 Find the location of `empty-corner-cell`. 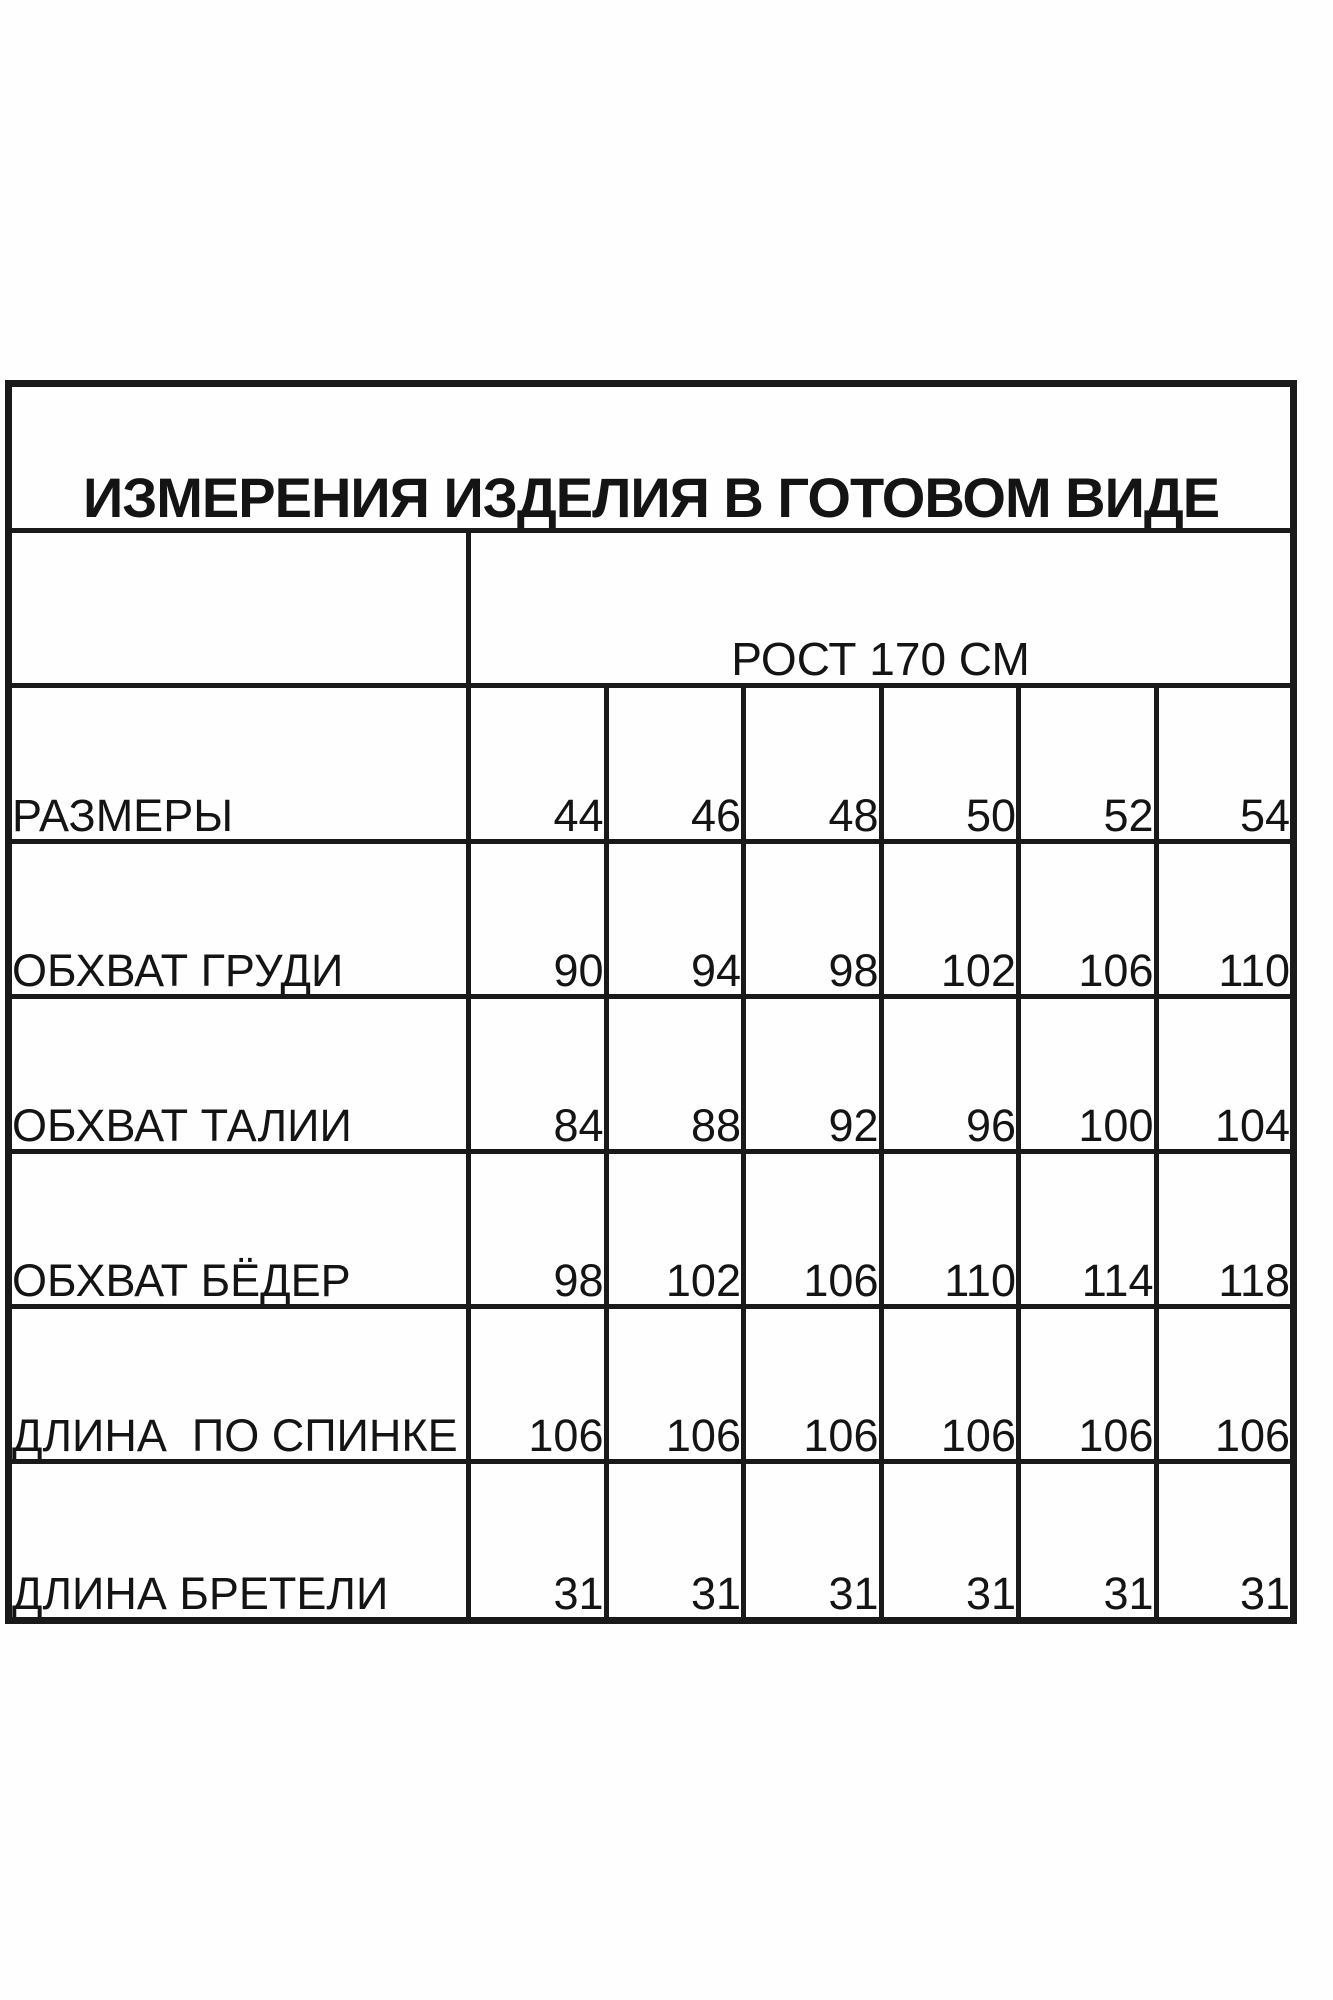

empty-corner-cell is located at coordinates (238, 608).